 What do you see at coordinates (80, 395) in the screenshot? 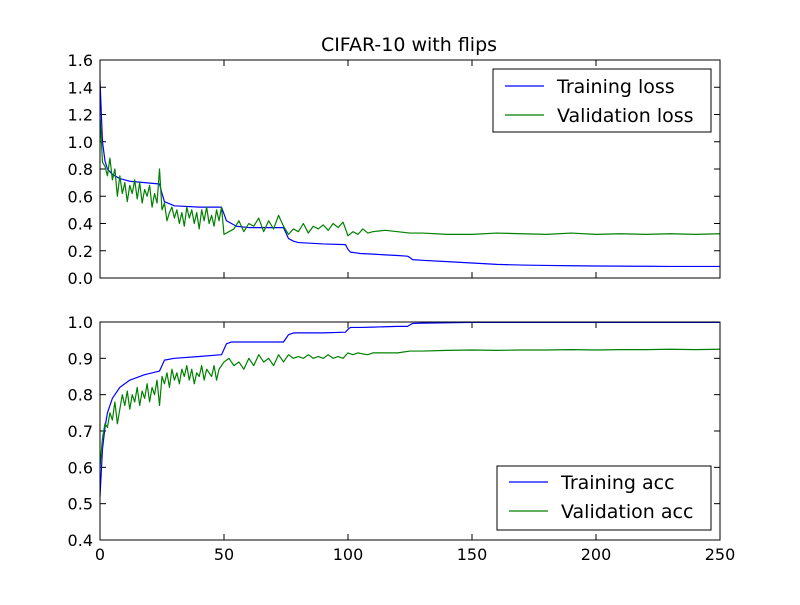
I see `accuracy-ytick-label: 0.8` at bounding box center [80, 395].